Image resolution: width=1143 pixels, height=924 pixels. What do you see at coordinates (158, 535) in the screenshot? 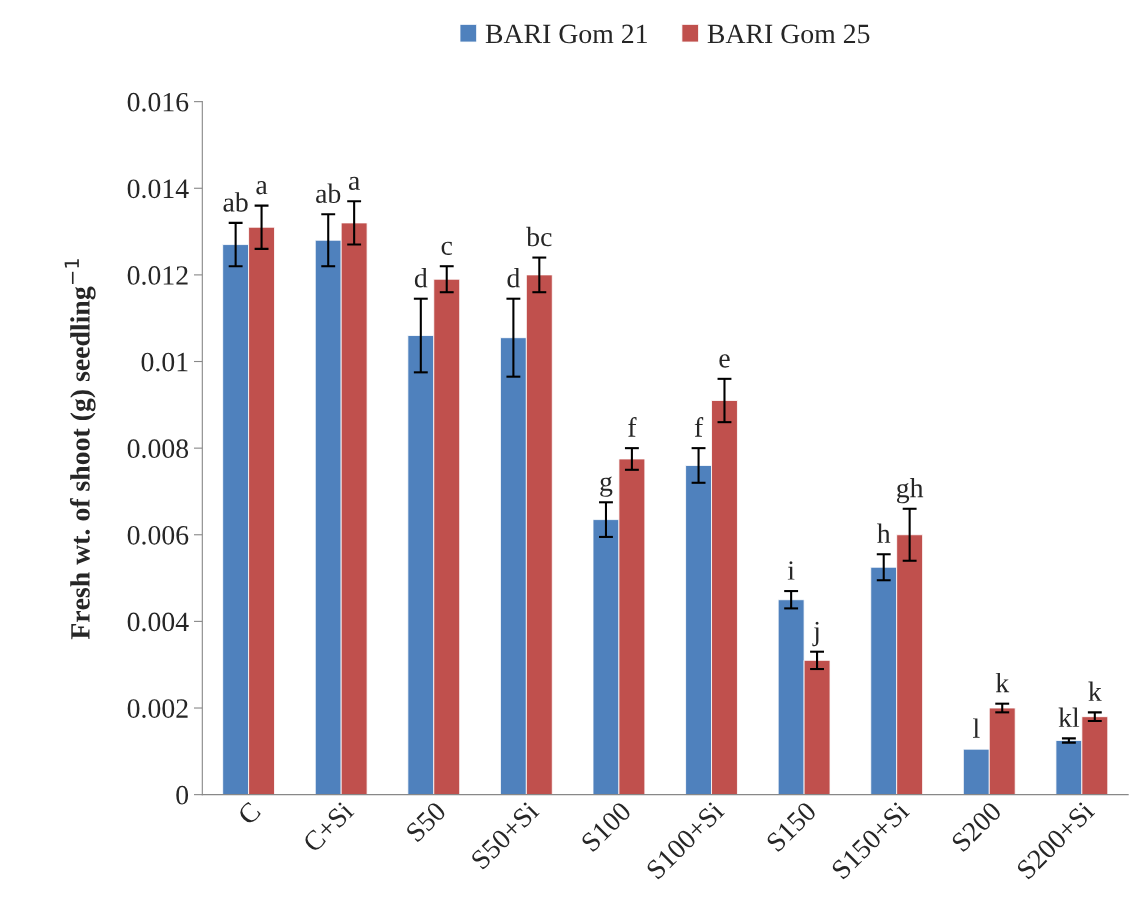
I see `y-tick-label: 0.006` at bounding box center [158, 535].